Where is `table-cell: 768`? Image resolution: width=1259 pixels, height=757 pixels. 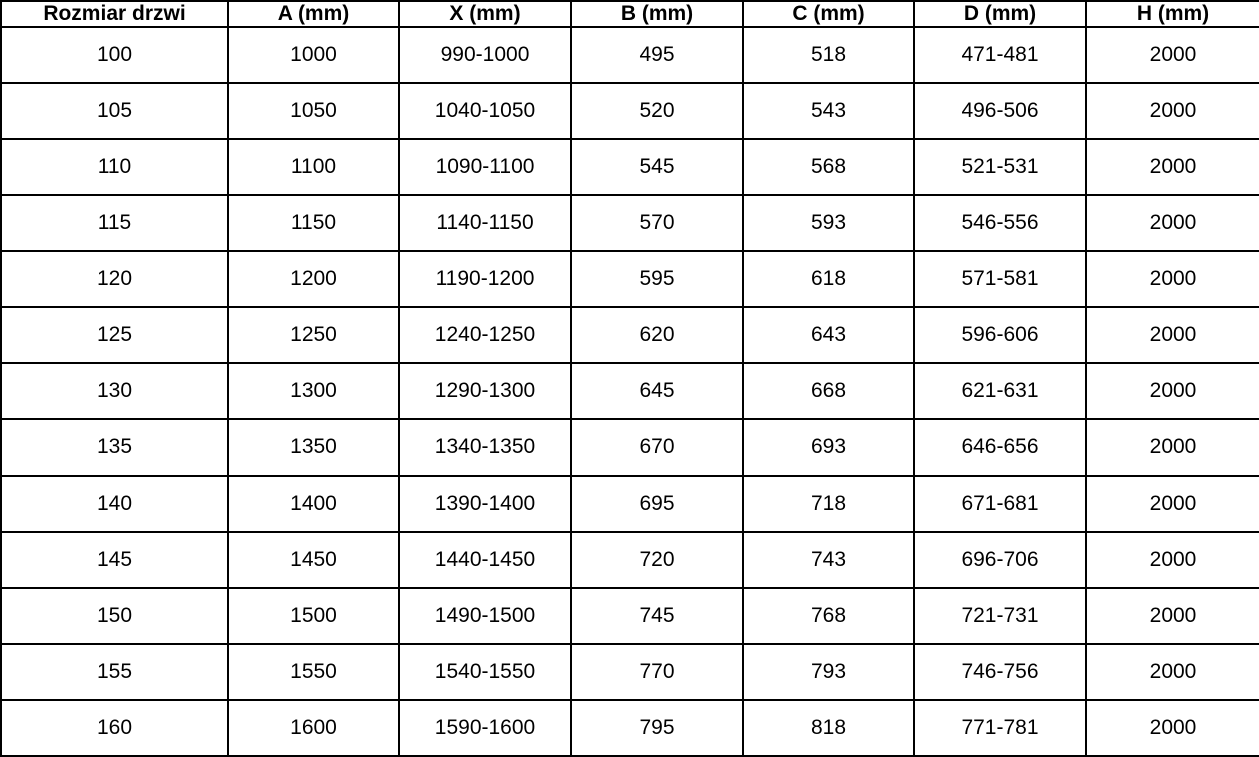 table-cell: 768 is located at coordinates (828, 615).